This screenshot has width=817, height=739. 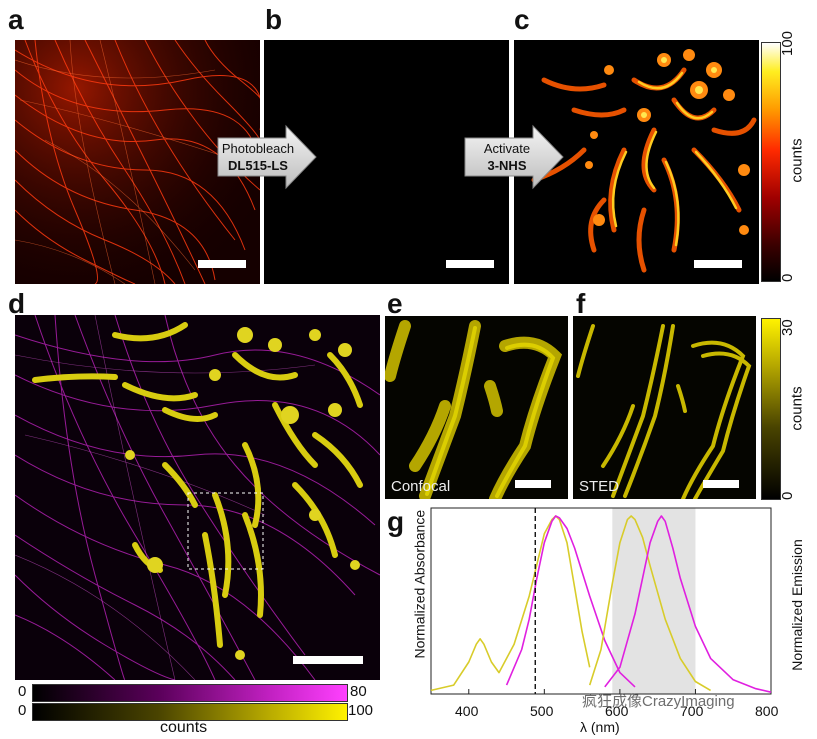 What do you see at coordinates (361, 710) in the screenshot?
I see `yellow-bar-max: 100` at bounding box center [361, 710].